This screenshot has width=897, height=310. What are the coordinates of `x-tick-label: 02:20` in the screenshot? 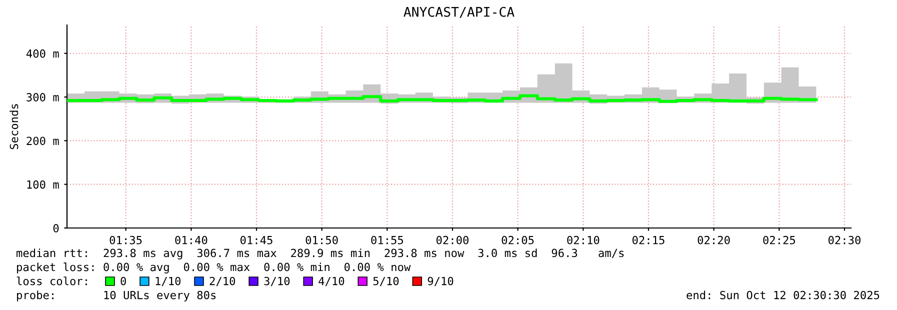 It's located at (714, 240).